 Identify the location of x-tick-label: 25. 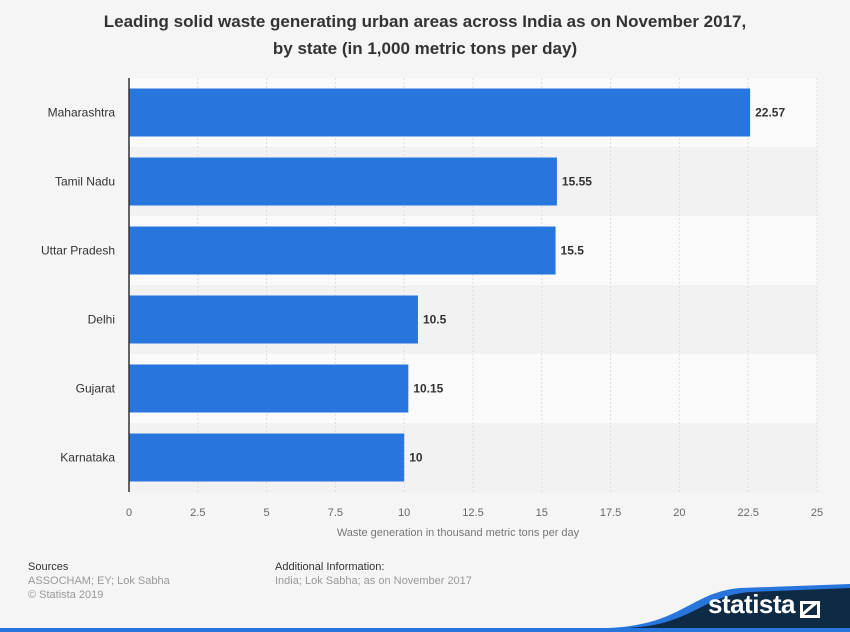
(817, 513).